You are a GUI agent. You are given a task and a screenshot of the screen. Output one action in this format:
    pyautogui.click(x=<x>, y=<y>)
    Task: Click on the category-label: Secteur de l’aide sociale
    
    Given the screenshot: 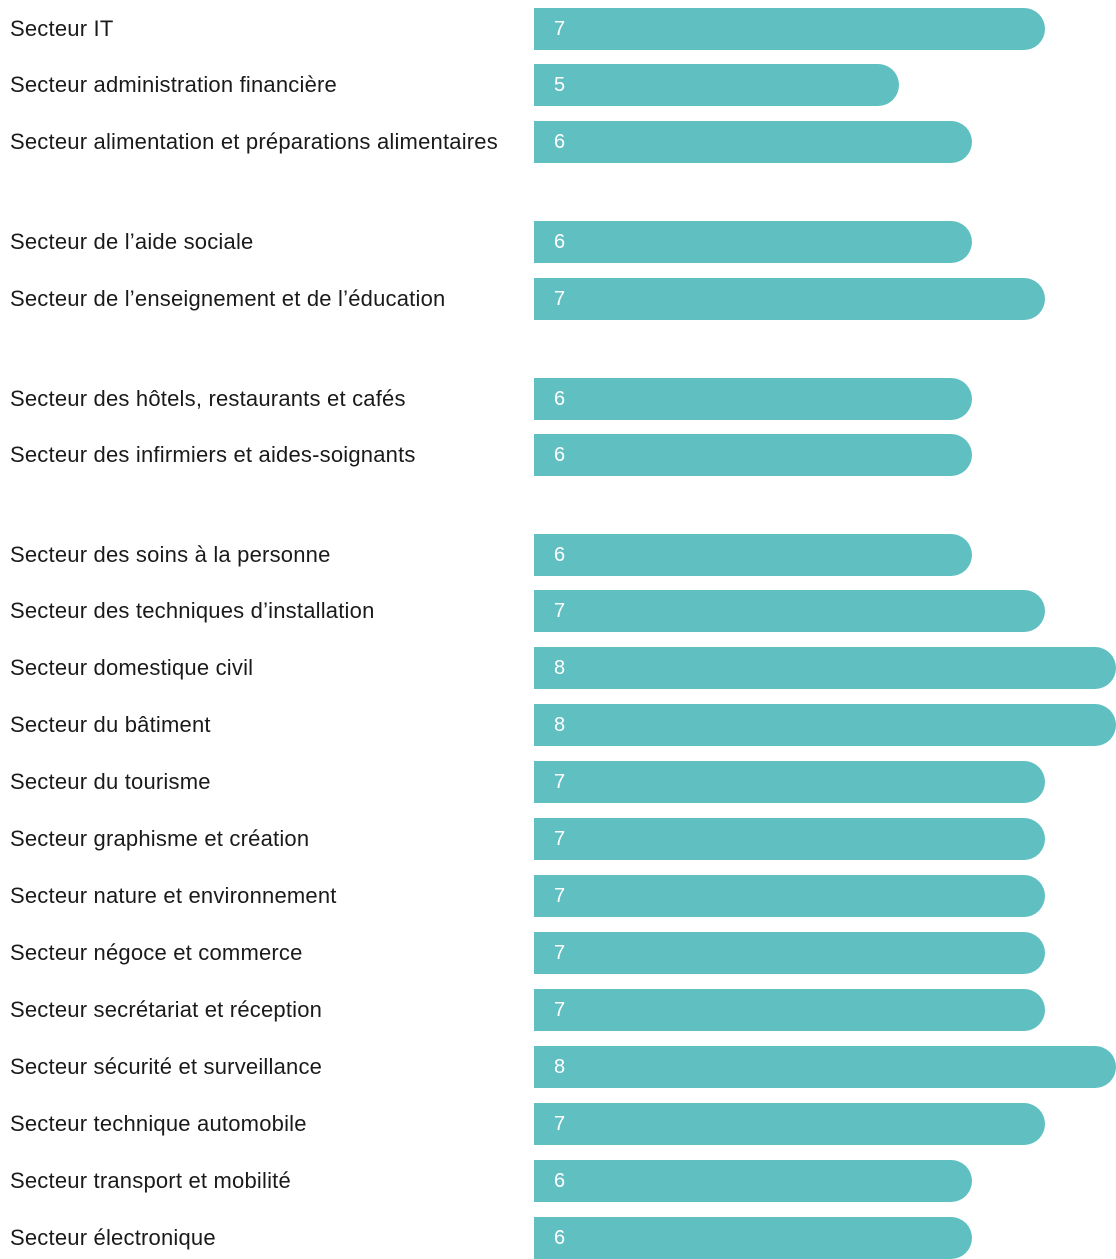 What is the action you would take?
    pyautogui.click(x=132, y=241)
    